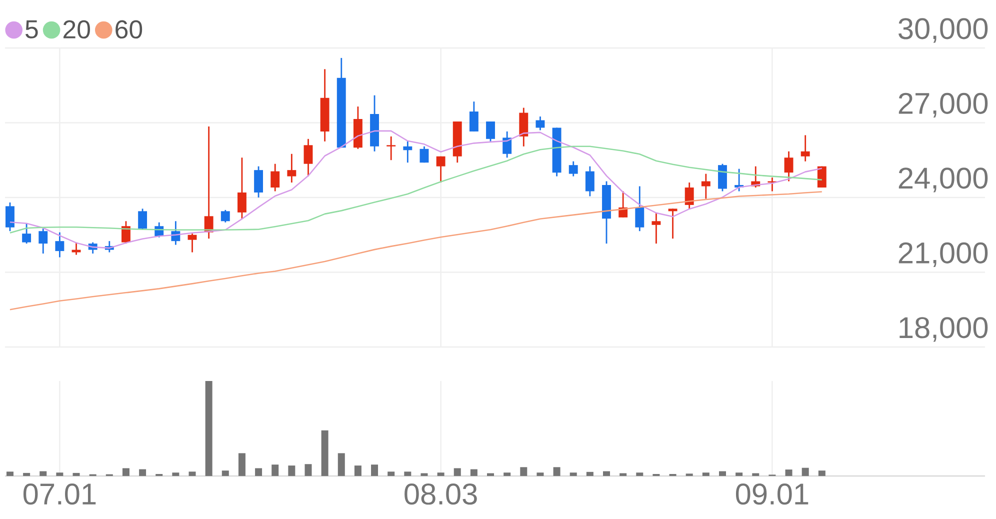  I want to click on x-tick-label: 09.01, so click(772, 494).